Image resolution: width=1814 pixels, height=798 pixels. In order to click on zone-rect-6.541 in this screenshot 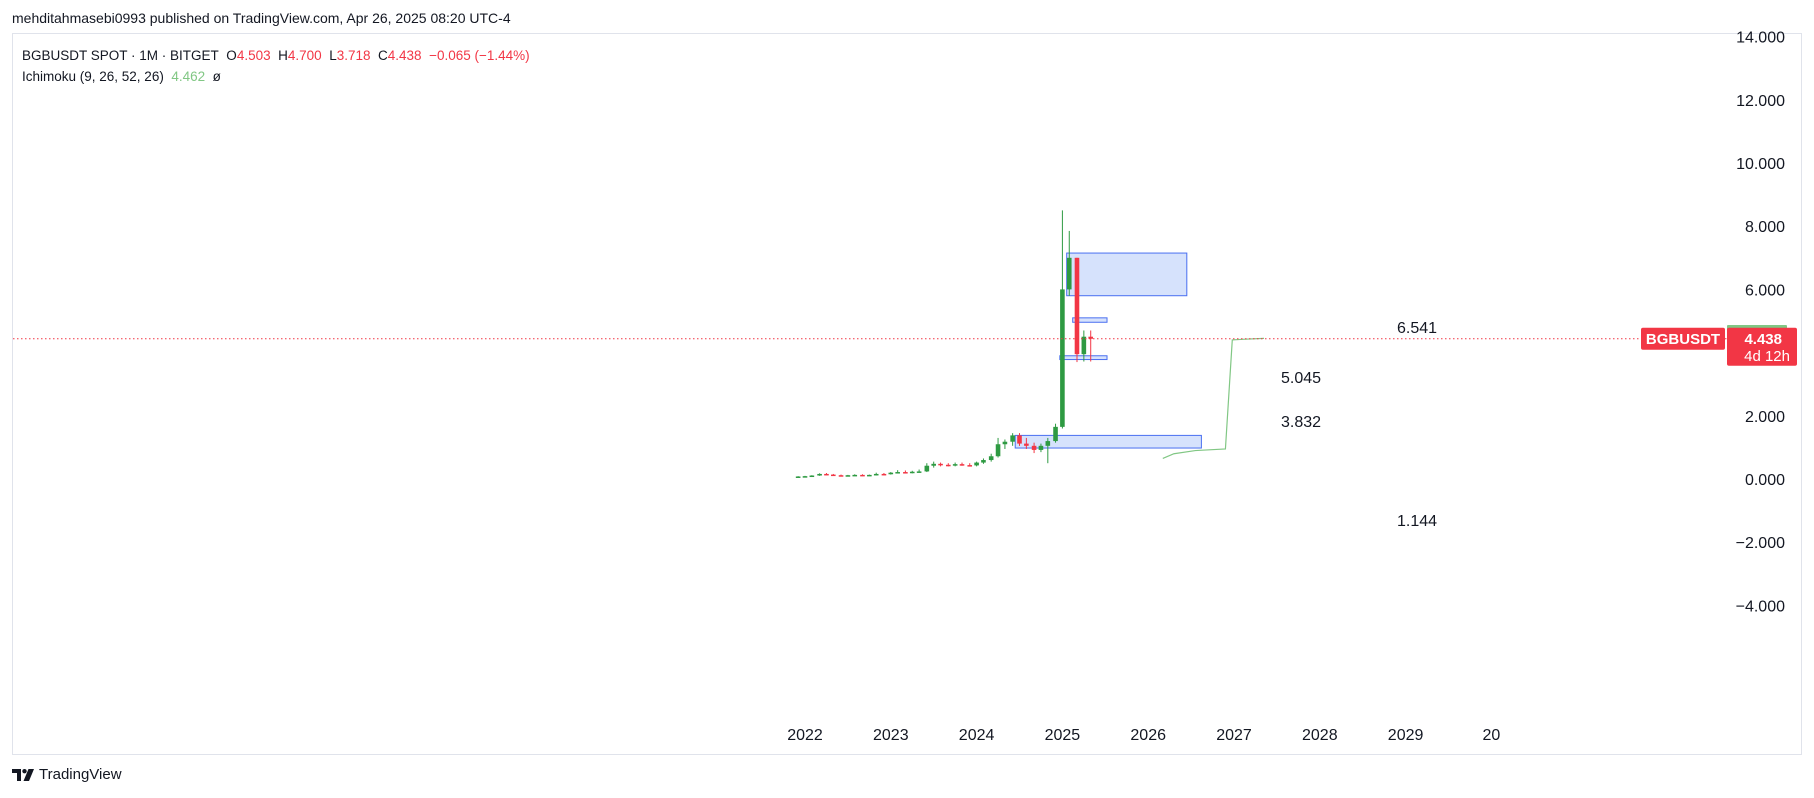, I will do `click(1127, 274)`.